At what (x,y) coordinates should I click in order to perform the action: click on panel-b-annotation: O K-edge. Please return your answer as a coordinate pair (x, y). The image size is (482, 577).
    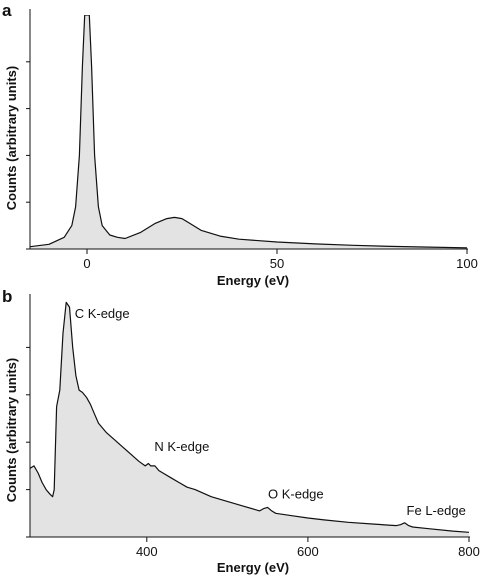
    Looking at the image, I should click on (296, 493).